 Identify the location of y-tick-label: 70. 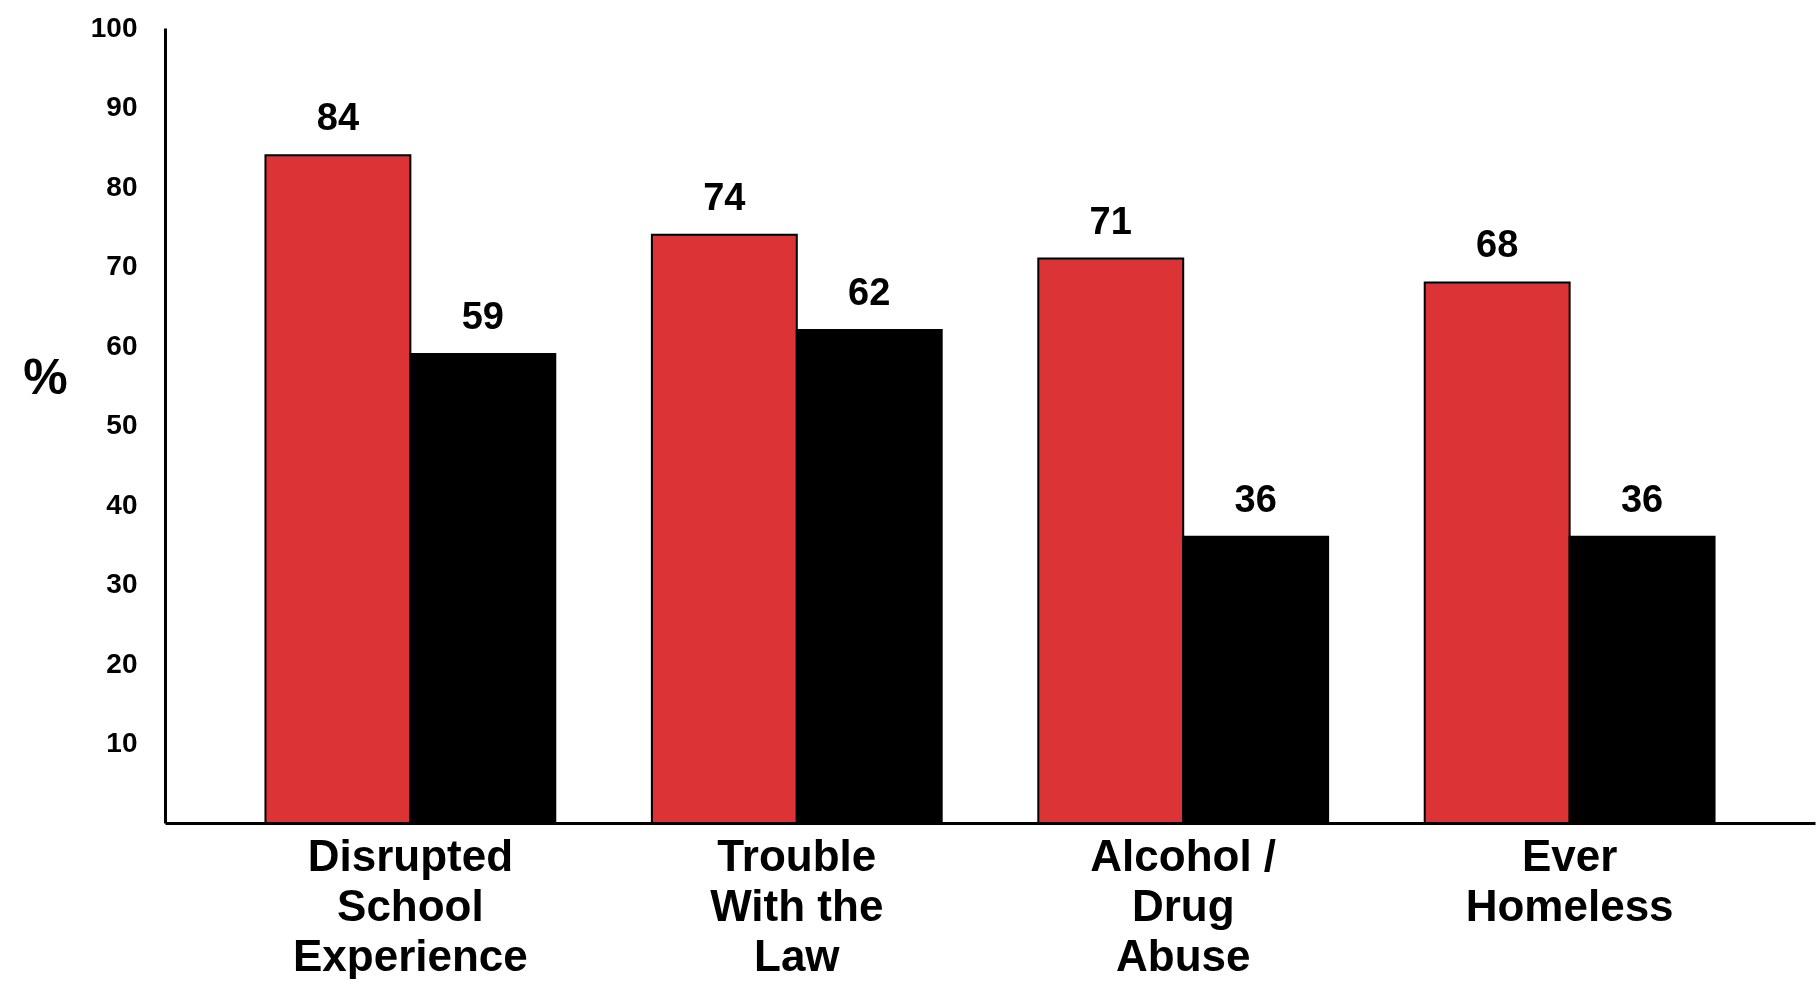
(122, 265).